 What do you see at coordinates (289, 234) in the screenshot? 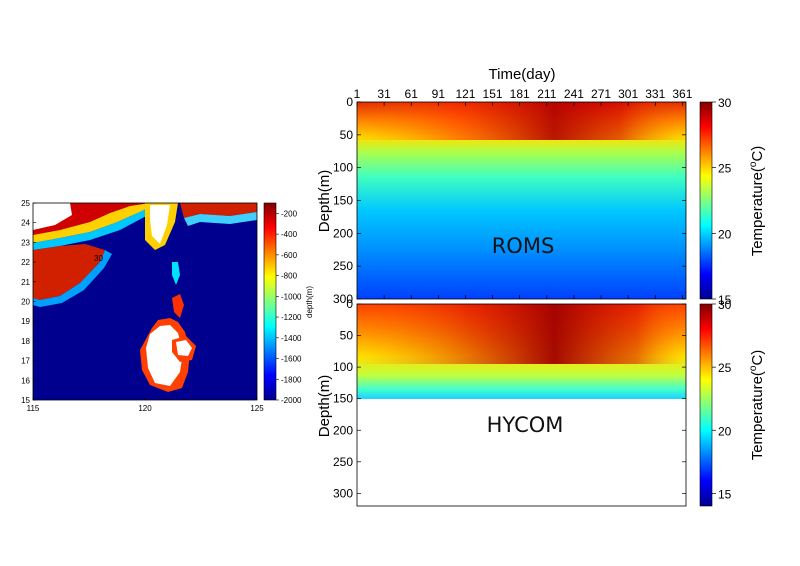
I see `depth-colorbar-tick-label: -400` at bounding box center [289, 234].